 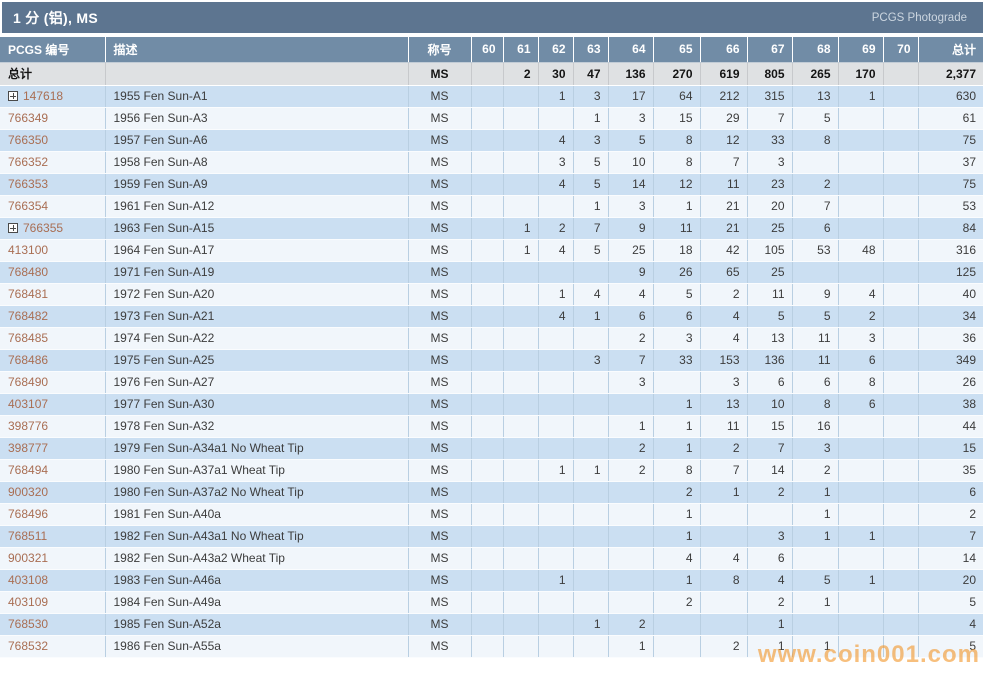 I want to click on description-cell: 1971 Fen Sun-A19, so click(x=257, y=272).